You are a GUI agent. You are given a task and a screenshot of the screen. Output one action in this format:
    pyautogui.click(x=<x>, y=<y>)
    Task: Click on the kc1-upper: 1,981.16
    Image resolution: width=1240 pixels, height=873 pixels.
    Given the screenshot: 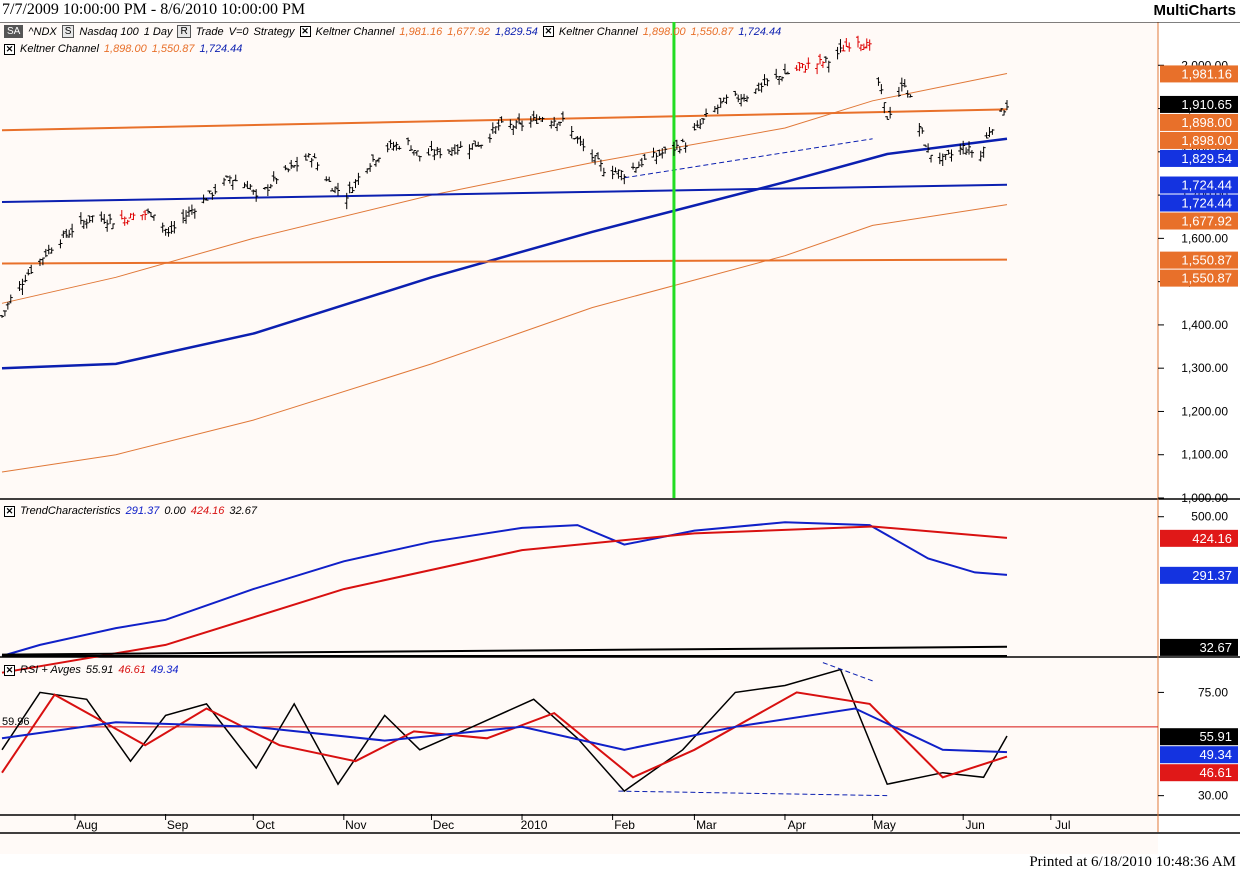 What is the action you would take?
    pyautogui.click(x=421, y=31)
    